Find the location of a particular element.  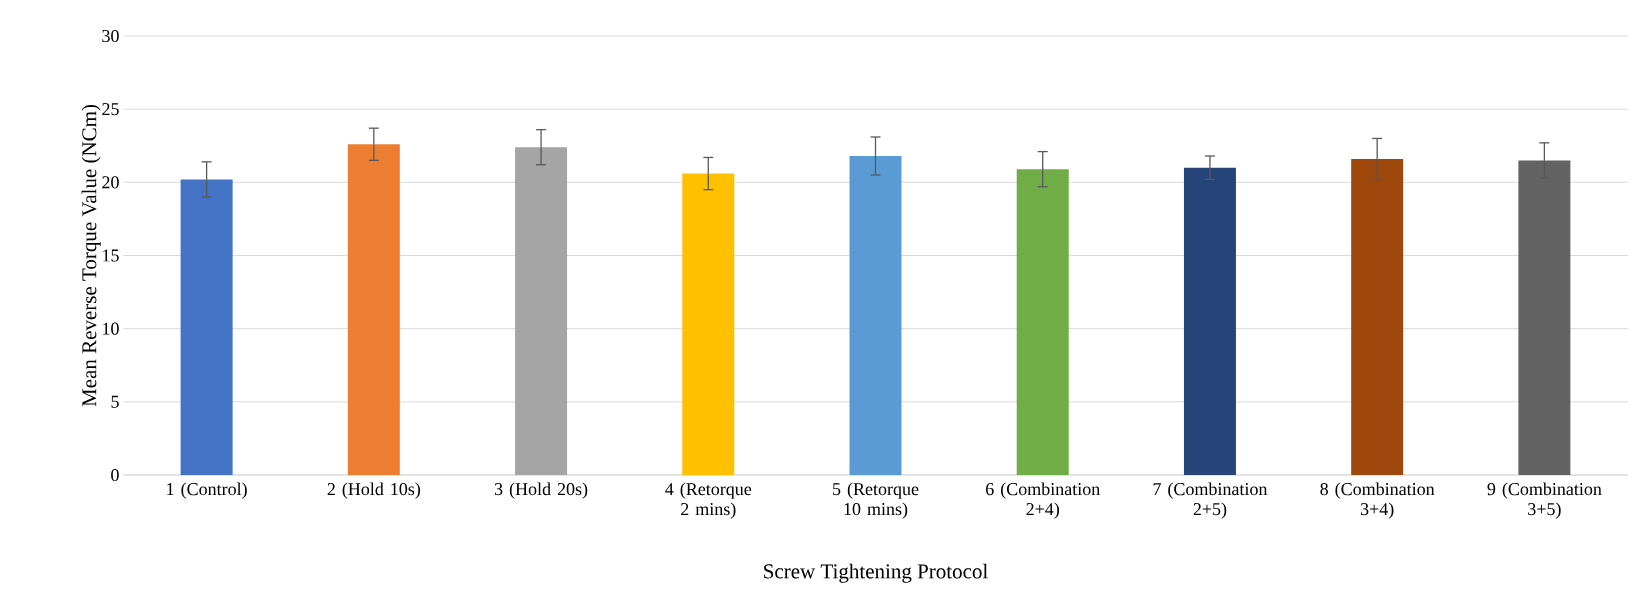

x-tick-label: 4 (Retorque 2 mins) is located at coordinates (708, 500).